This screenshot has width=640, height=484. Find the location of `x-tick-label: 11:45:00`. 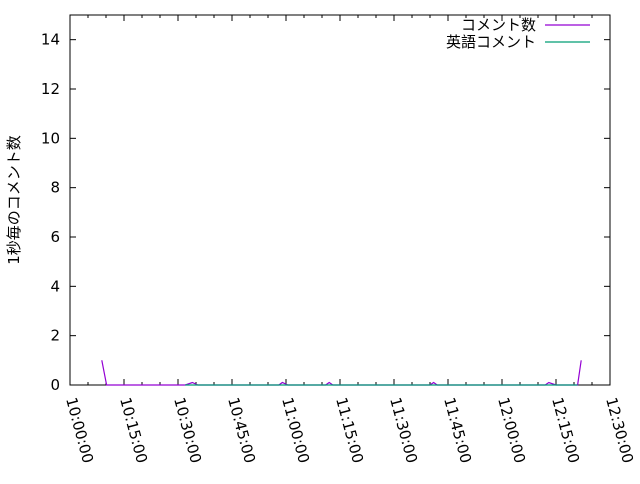

x-tick-label: 11:45:00 is located at coordinates (457, 430).